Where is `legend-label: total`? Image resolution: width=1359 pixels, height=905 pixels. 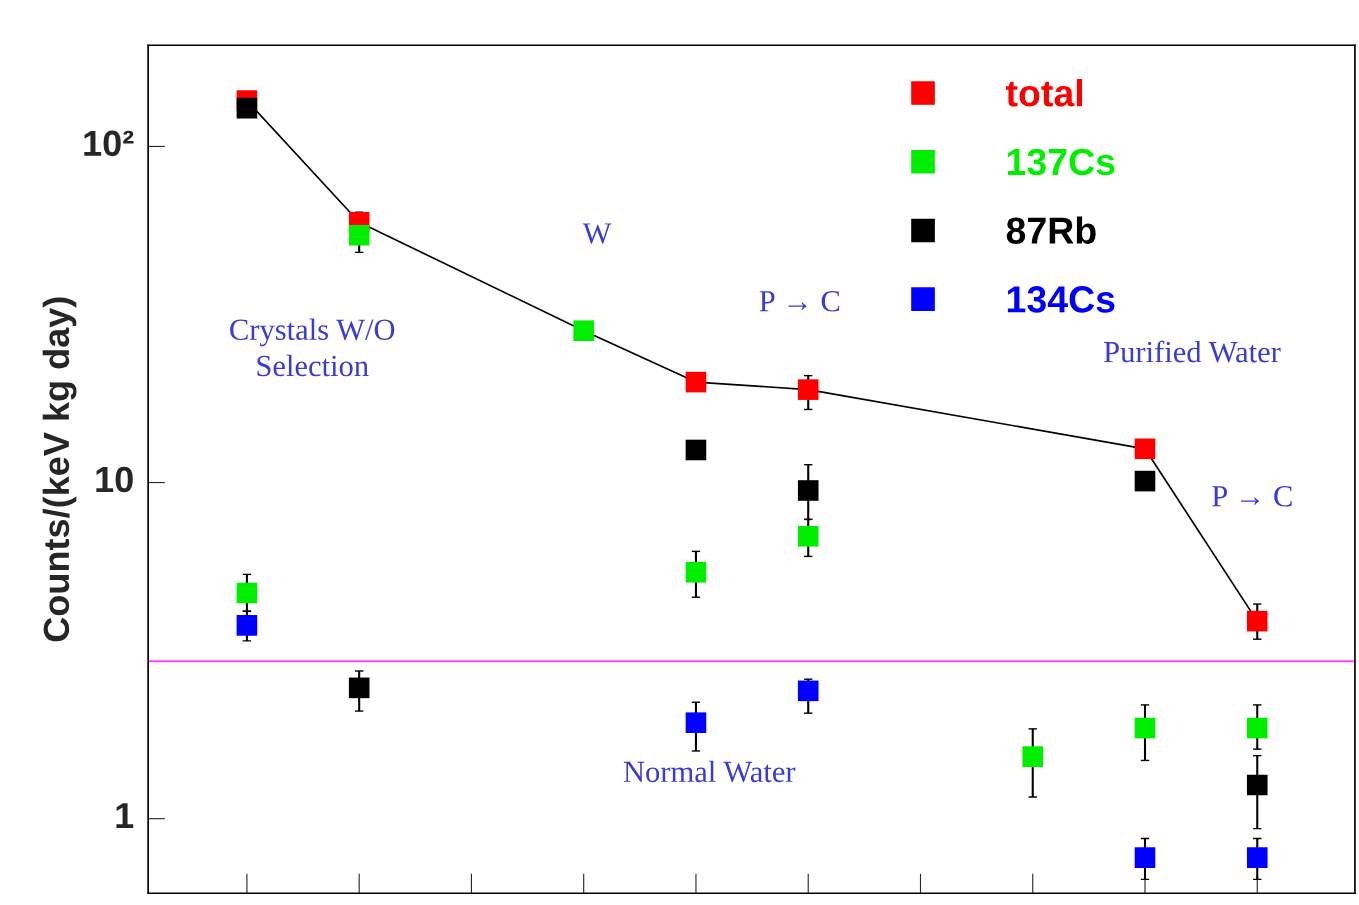
legend-label: total is located at coordinates (1044, 93).